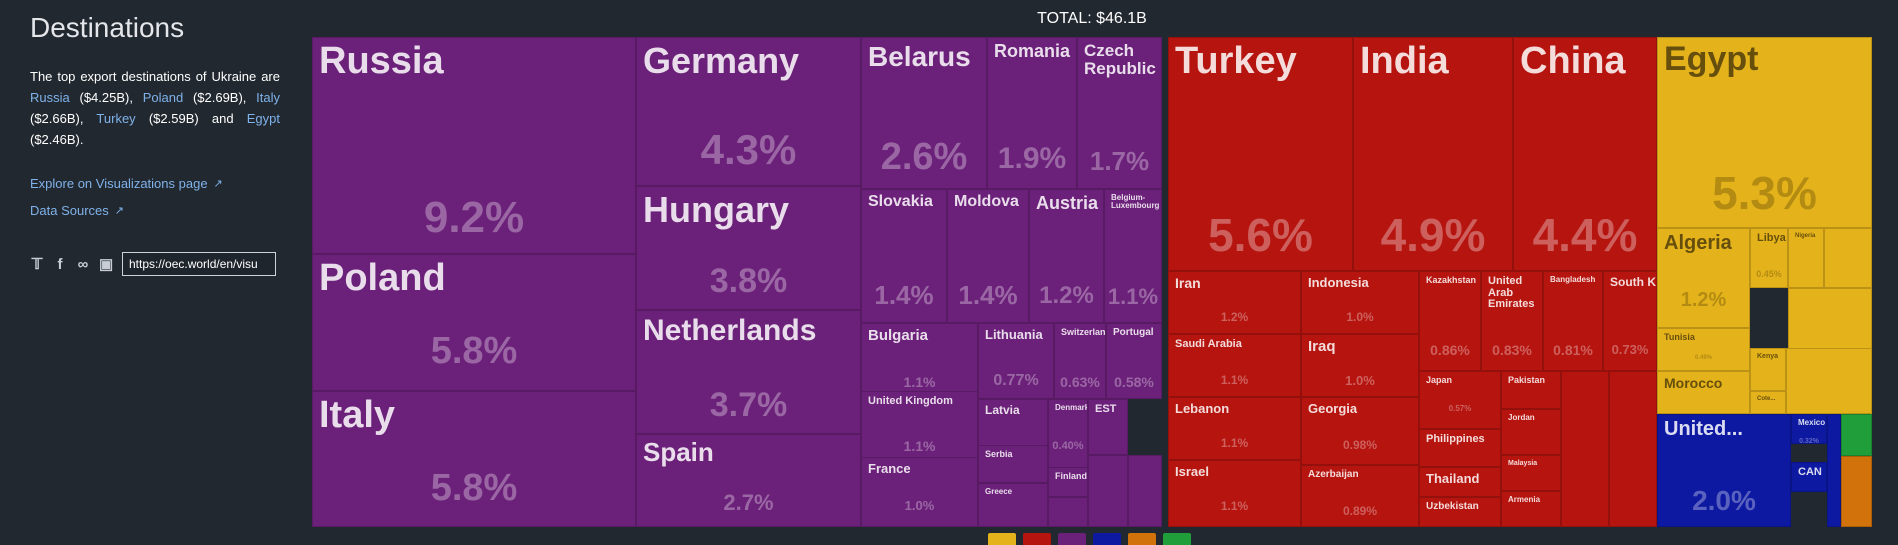 The image size is (1898, 545). Describe the element at coordinates (474, 322) in the screenshot. I see `tile-poland: Poland 5.8%` at that location.